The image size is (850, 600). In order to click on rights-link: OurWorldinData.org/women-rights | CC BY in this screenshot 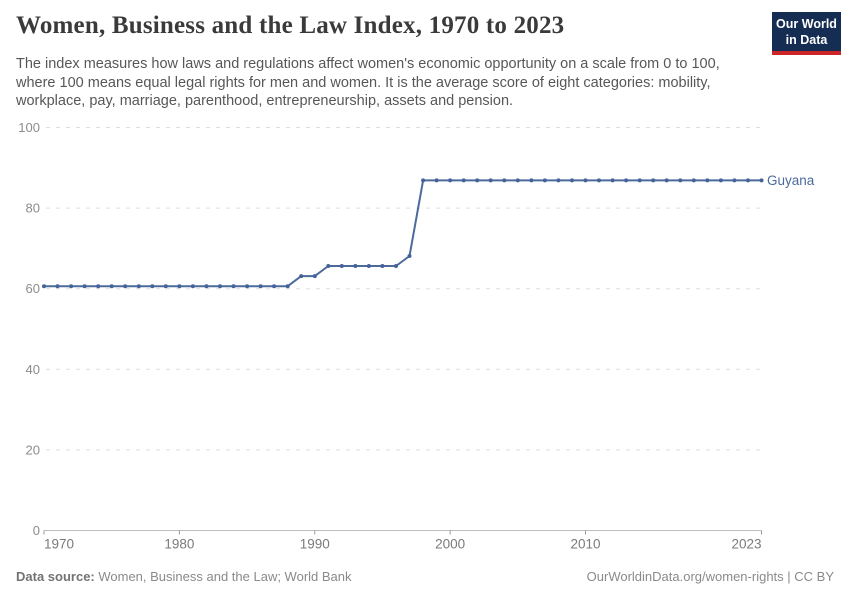, I will do `click(710, 576)`.